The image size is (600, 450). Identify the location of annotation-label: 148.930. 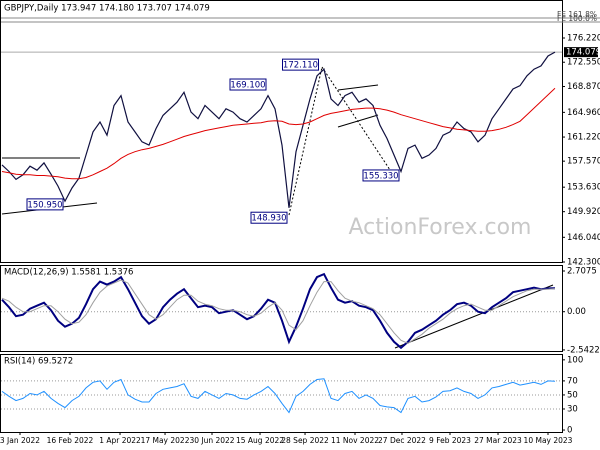
(268, 219).